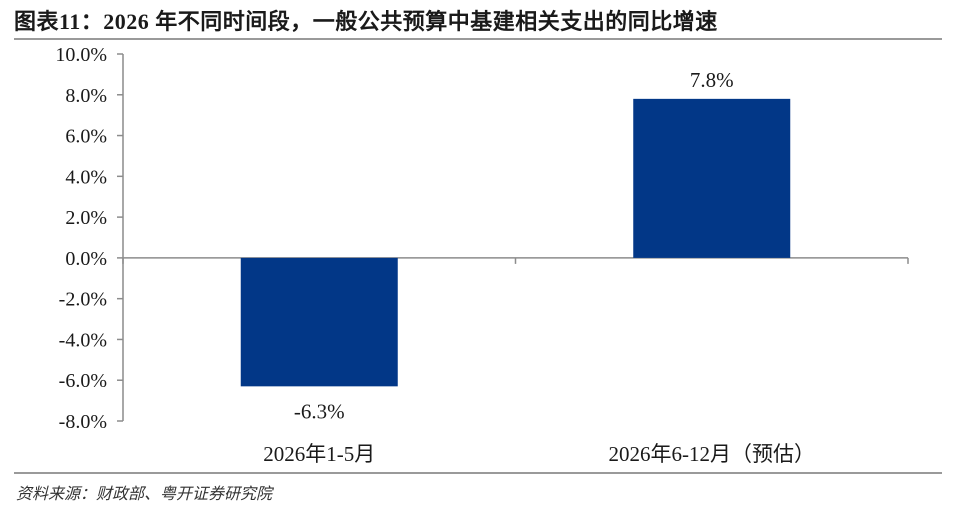  What do you see at coordinates (712, 454) in the screenshot?
I see `category-label: 2026年6-12月（预估）` at bounding box center [712, 454].